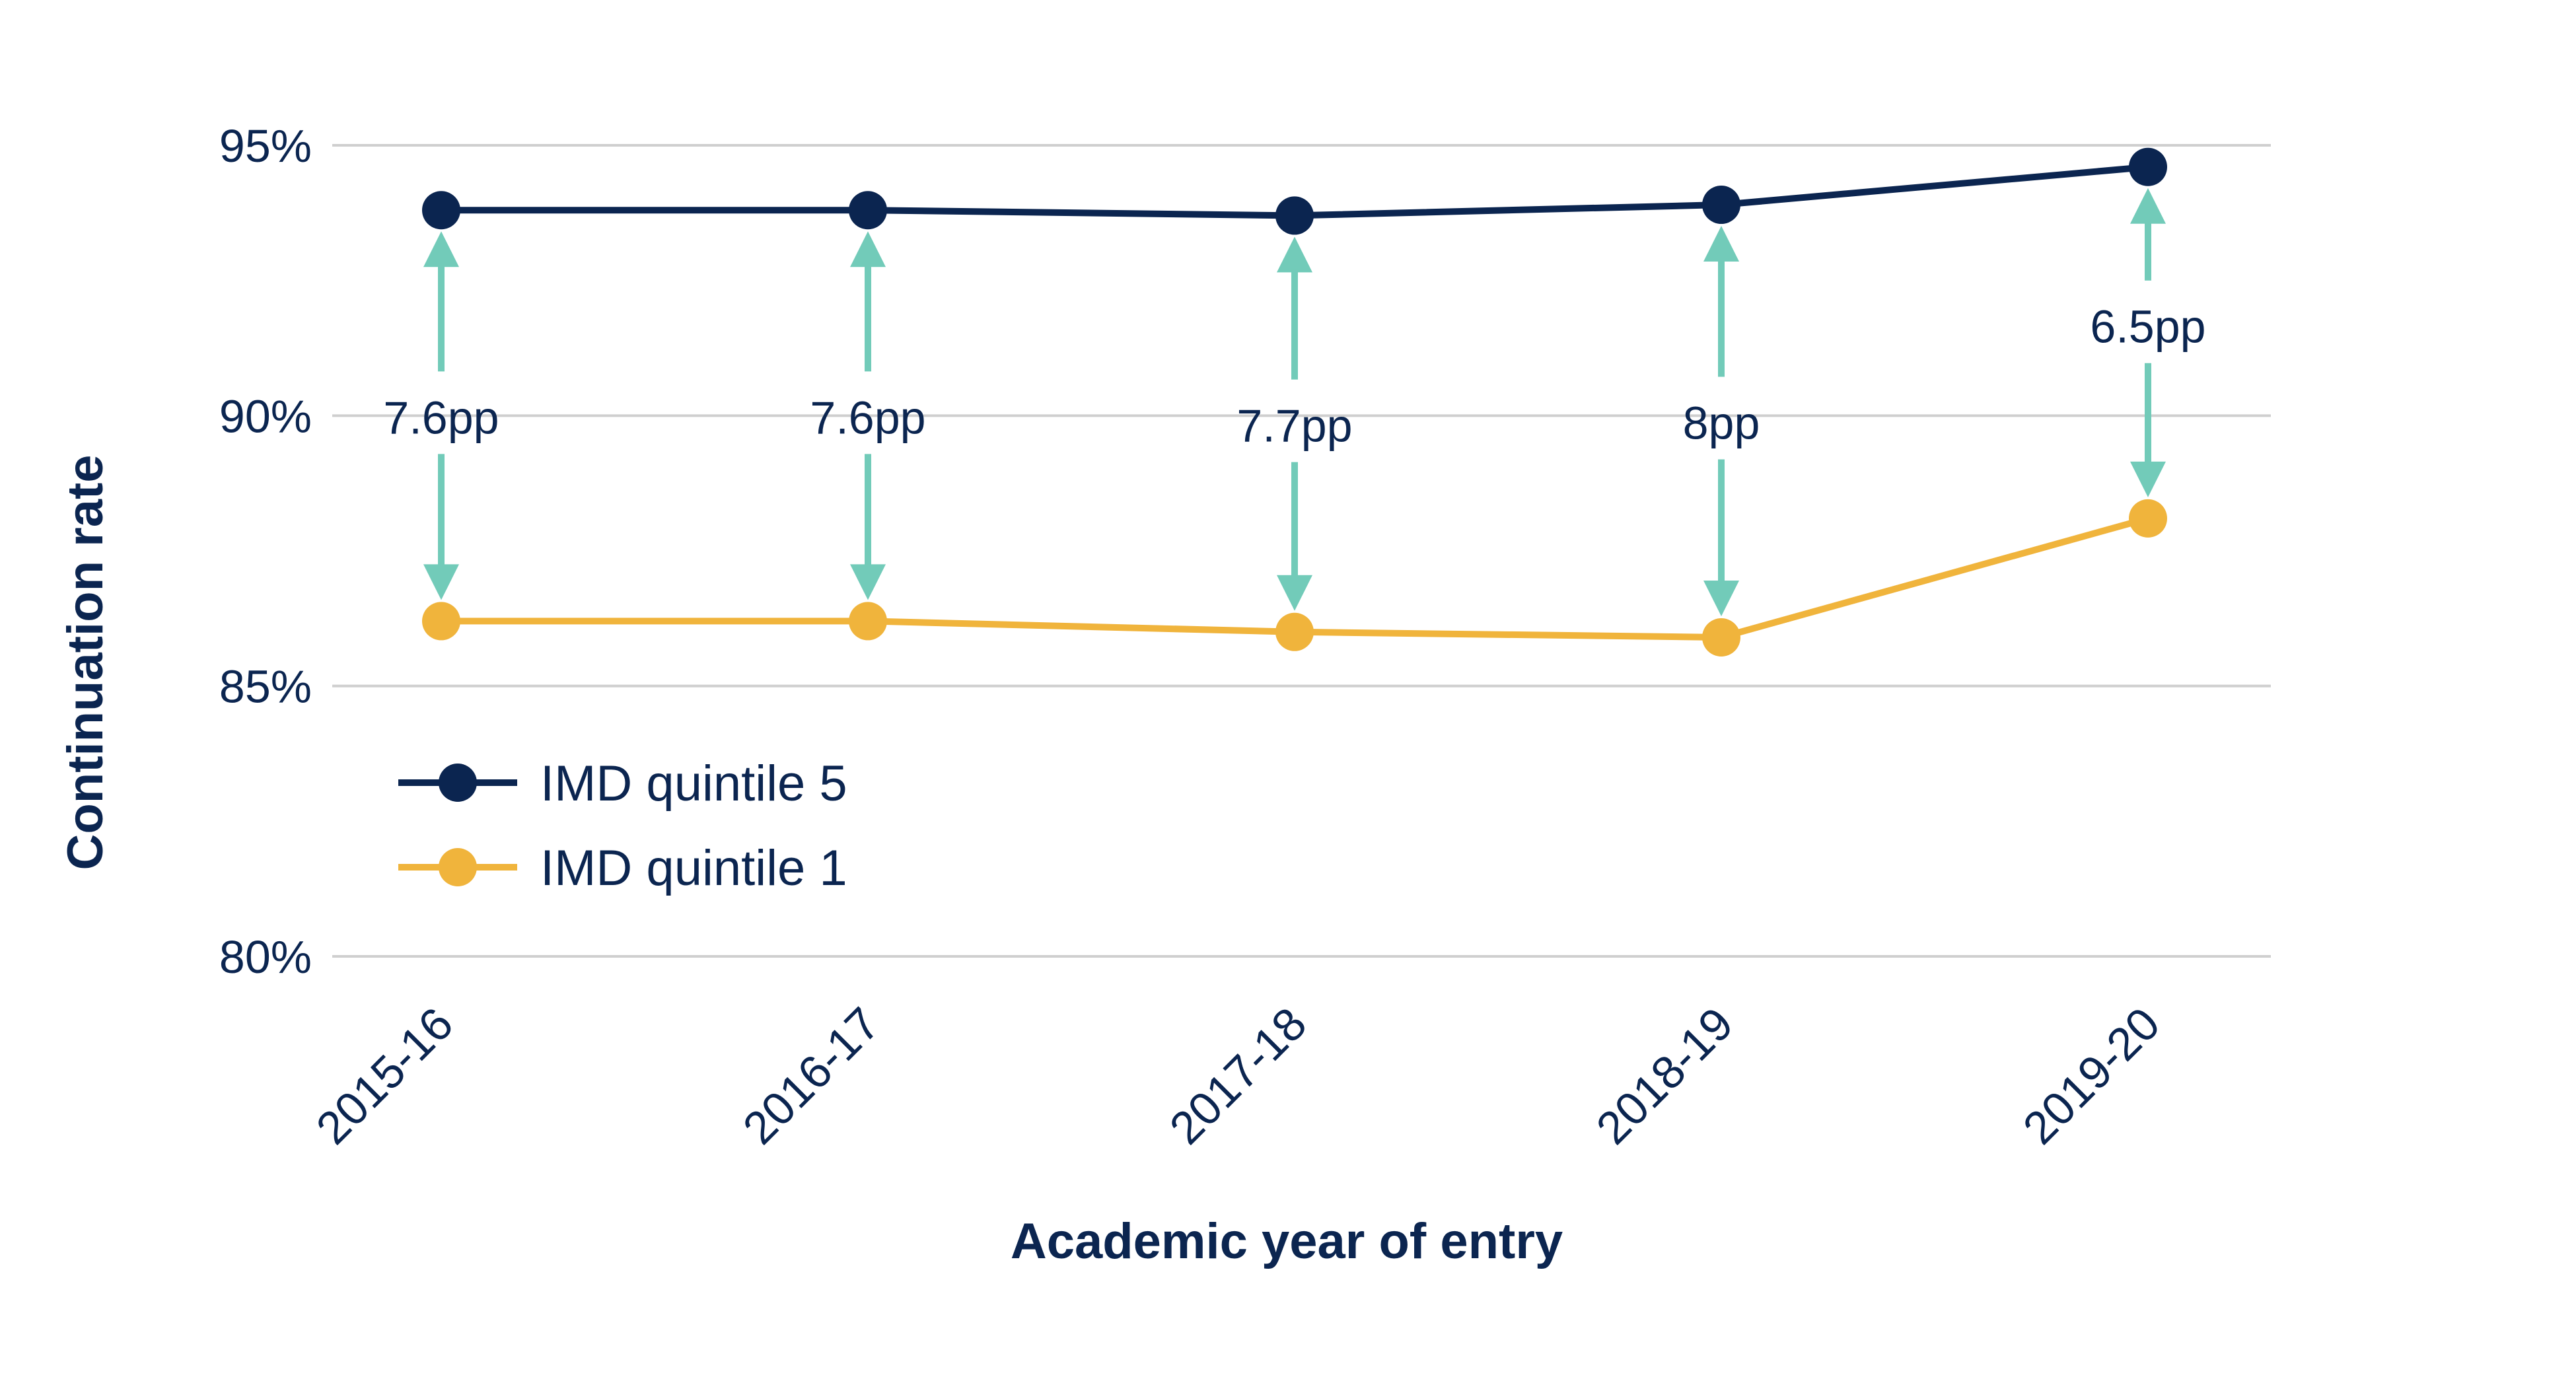 The height and width of the screenshot is (1387, 2576). What do you see at coordinates (2092, 1075) in the screenshot?
I see `x-tick-label: 2019-20` at bounding box center [2092, 1075].